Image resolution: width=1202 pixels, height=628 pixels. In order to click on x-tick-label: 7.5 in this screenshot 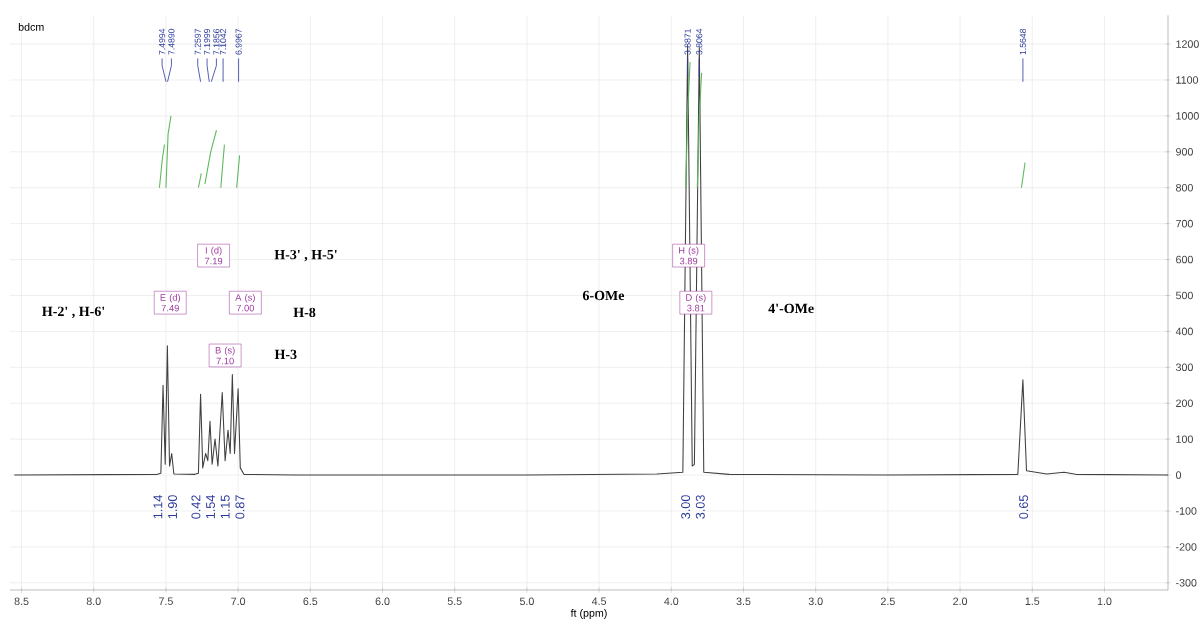, I will do `click(166, 601)`.